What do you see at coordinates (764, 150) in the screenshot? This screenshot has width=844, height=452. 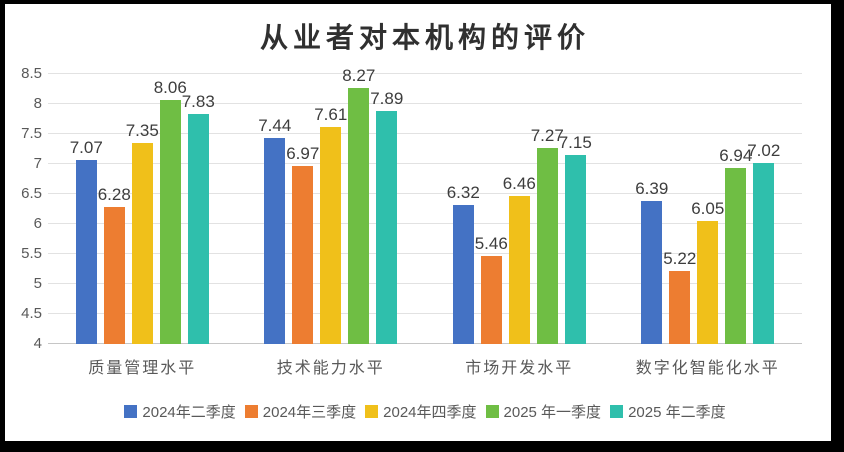 I see `bar-value-label: 7.02` at bounding box center [764, 150].